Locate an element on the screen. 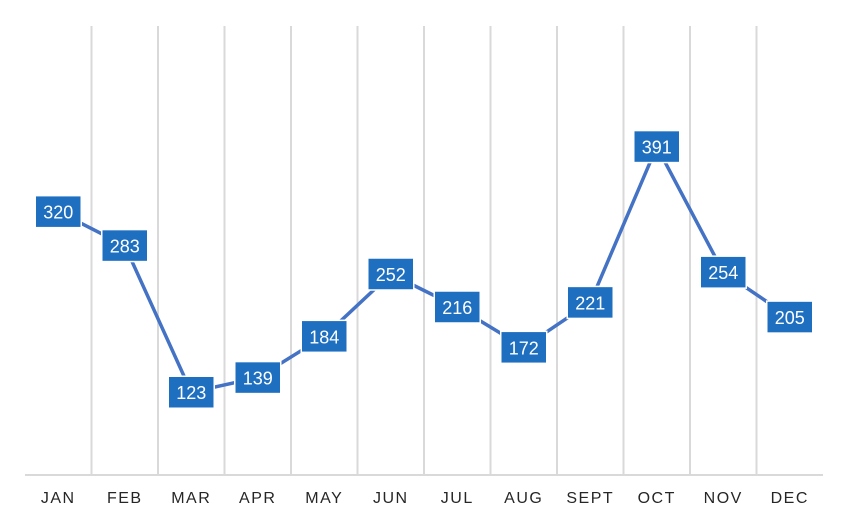 The height and width of the screenshot is (524, 850). data-label-text: 205 is located at coordinates (790, 318).